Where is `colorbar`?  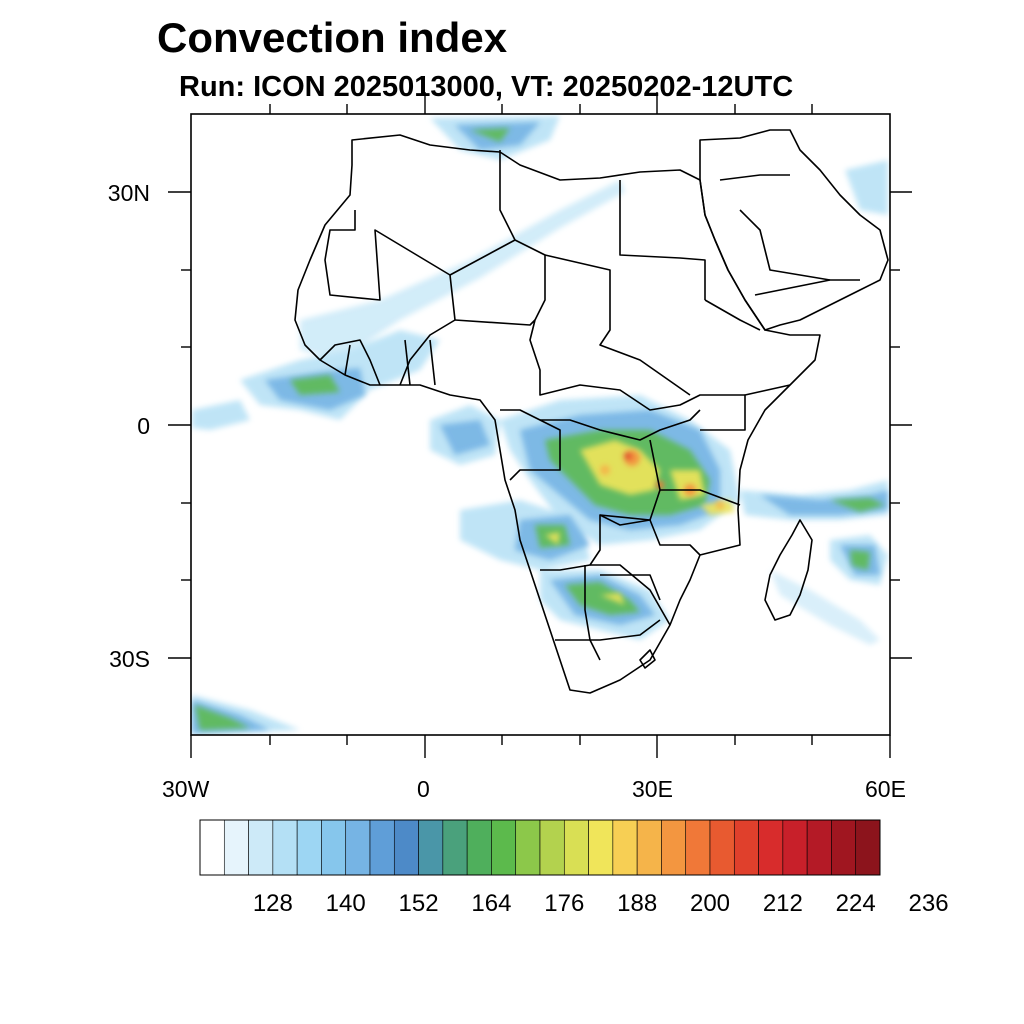 colorbar is located at coordinates (540, 847).